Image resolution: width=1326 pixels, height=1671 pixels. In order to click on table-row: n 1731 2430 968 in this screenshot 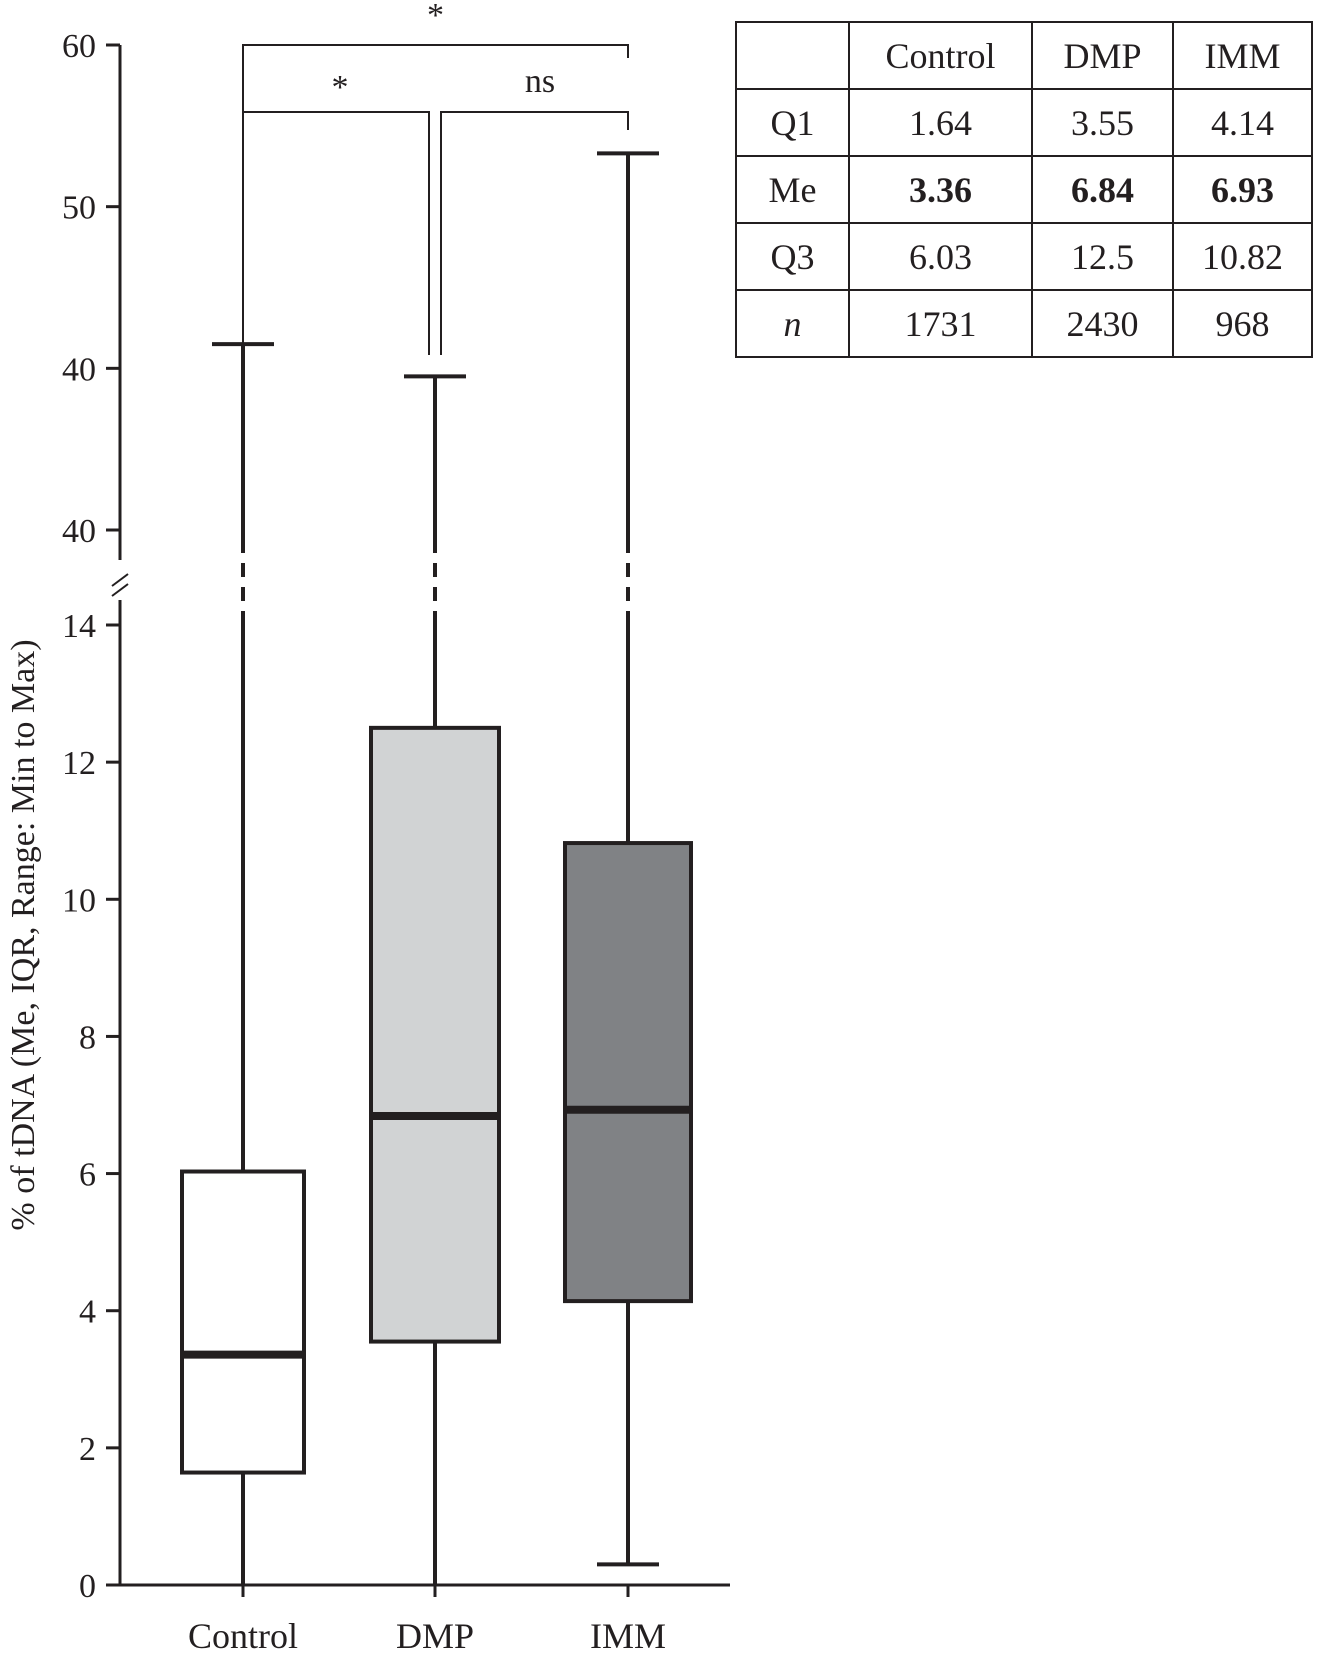, I will do `click(1024, 323)`.